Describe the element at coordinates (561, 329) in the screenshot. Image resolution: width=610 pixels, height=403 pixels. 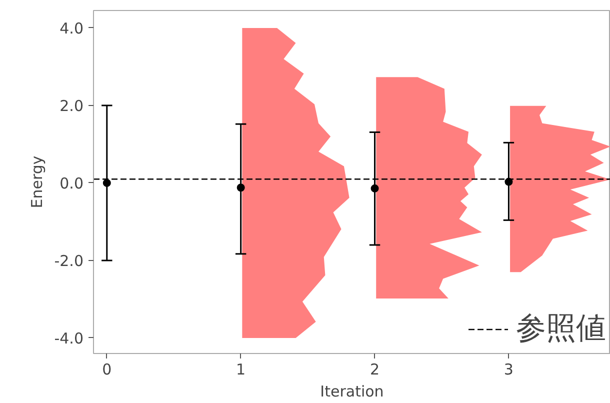
I see `legend-label: 参照値` at that location.